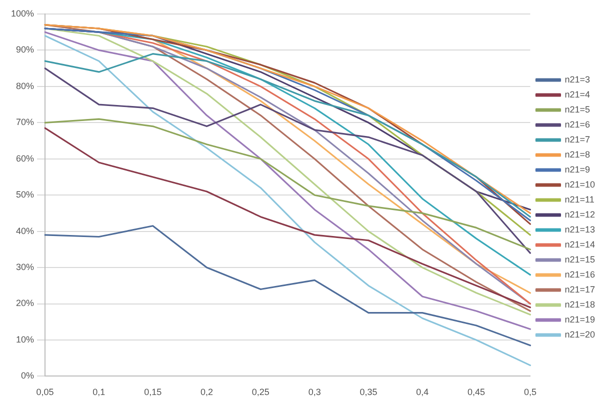  What do you see at coordinates (153, 392) in the screenshot?
I see `x-tick-label: 0,15` at bounding box center [153, 392].